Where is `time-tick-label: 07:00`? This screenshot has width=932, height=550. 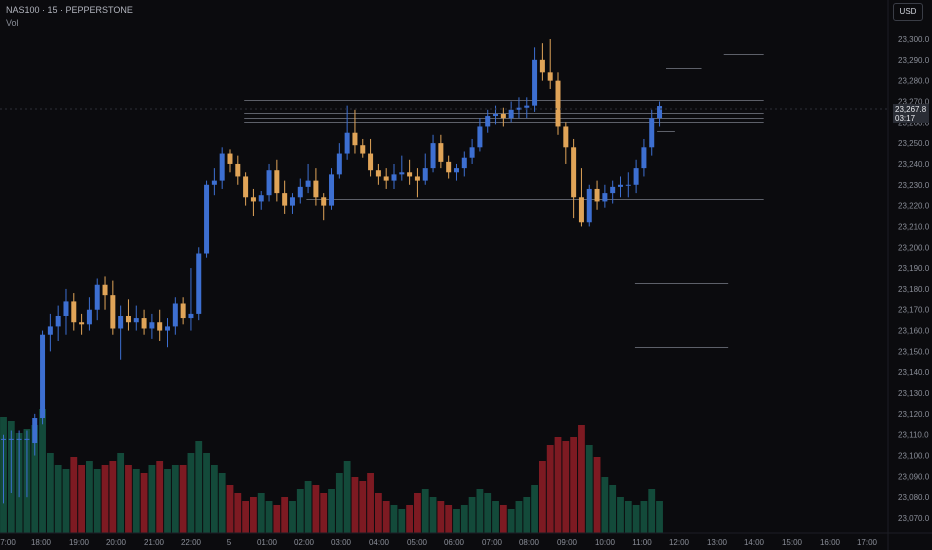
time-tick-label: 07:00 is located at coordinates (492, 542).